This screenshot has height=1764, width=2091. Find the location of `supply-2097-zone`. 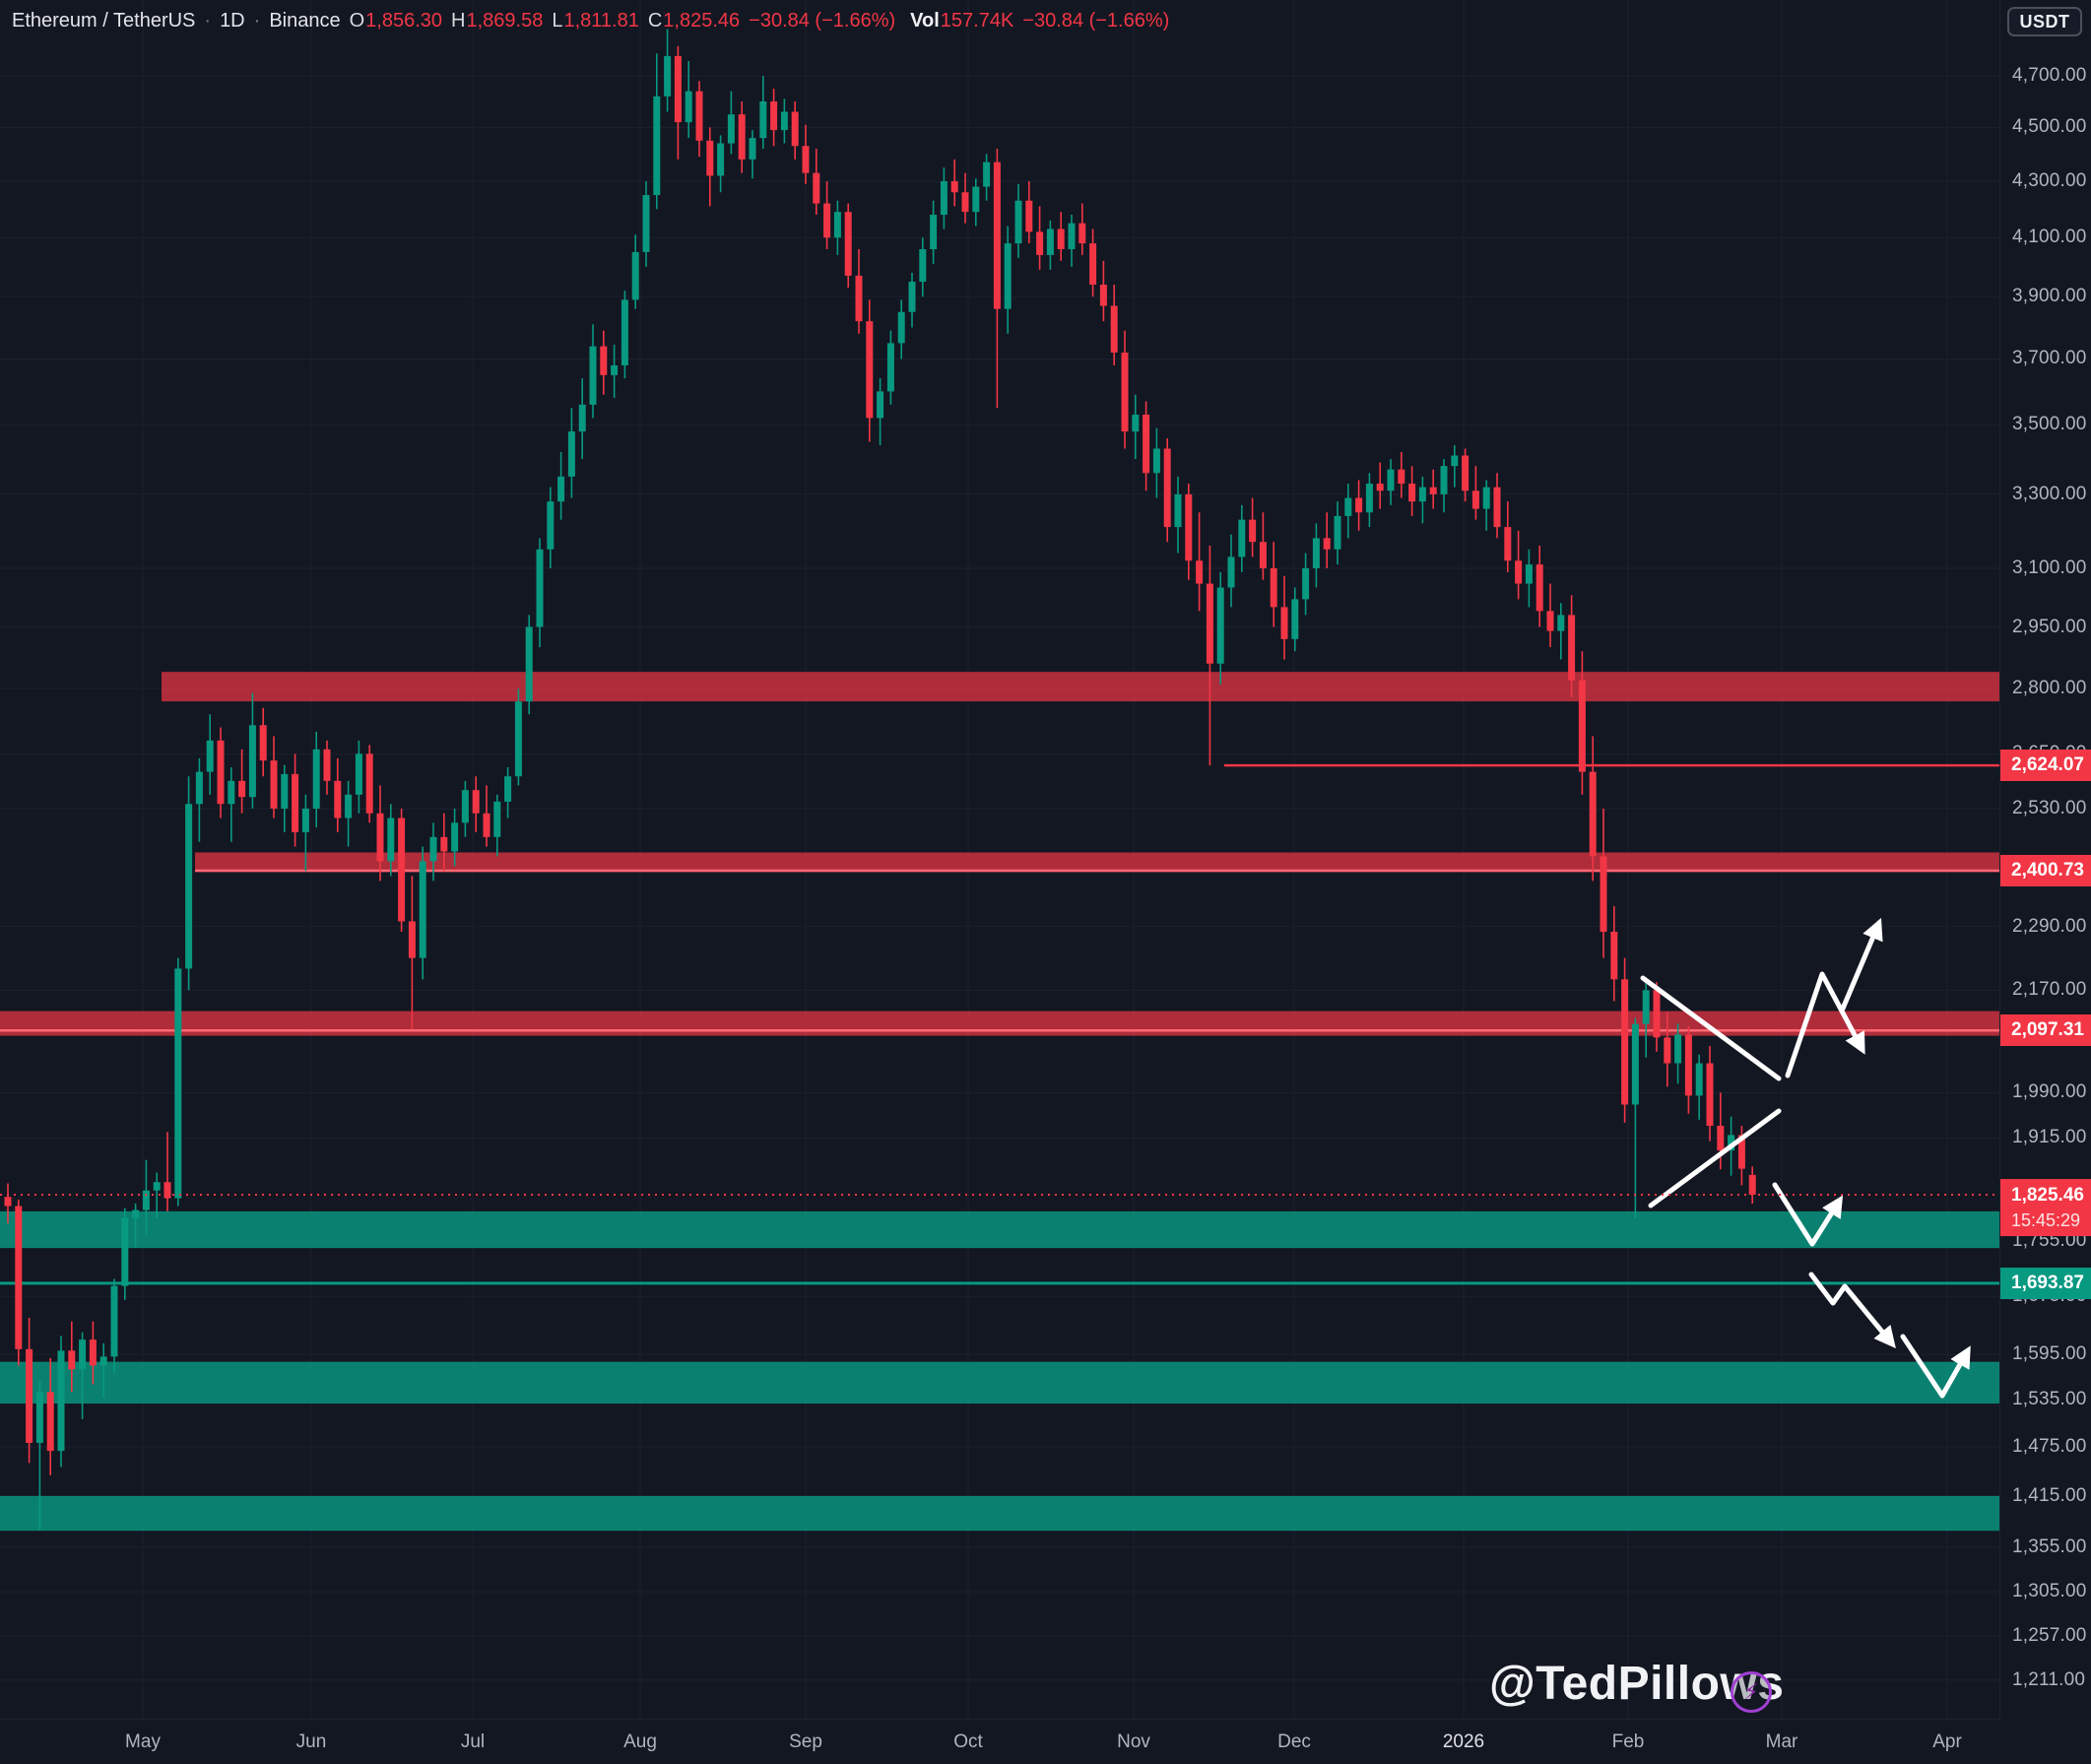

supply-2097-zone is located at coordinates (1000, 1023).